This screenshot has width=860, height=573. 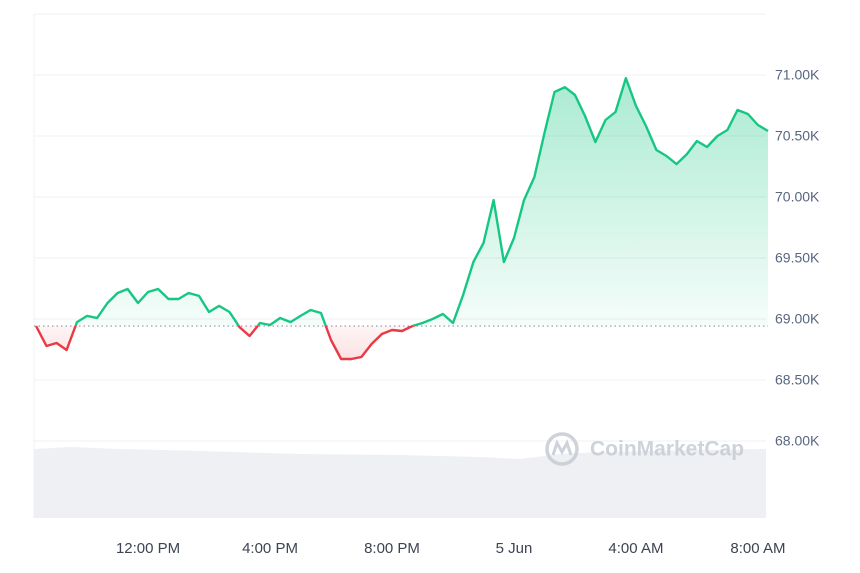 I want to click on y-tick-label: 68.50K, so click(x=797, y=380).